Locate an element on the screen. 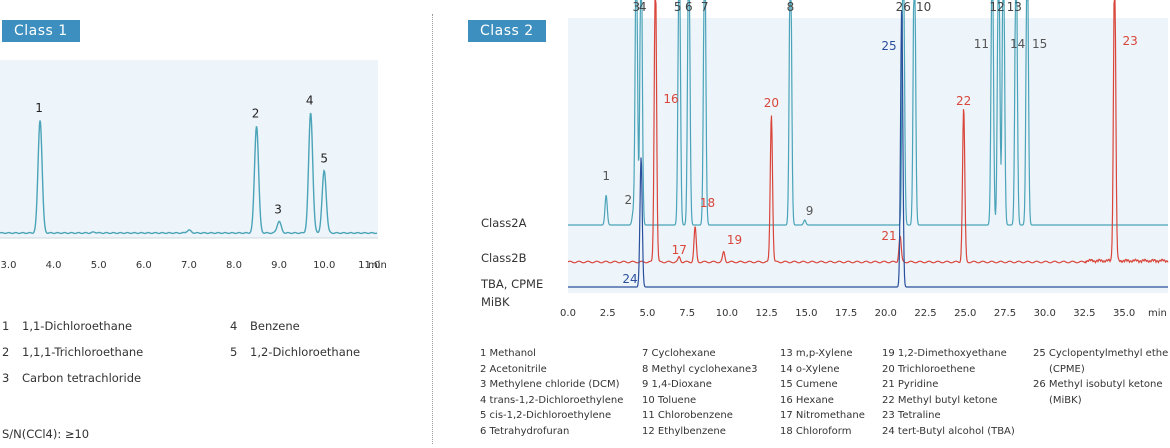 Image resolution: width=1170 pixels, height=448 pixels. class1-peak-label: 2 is located at coordinates (256, 114).